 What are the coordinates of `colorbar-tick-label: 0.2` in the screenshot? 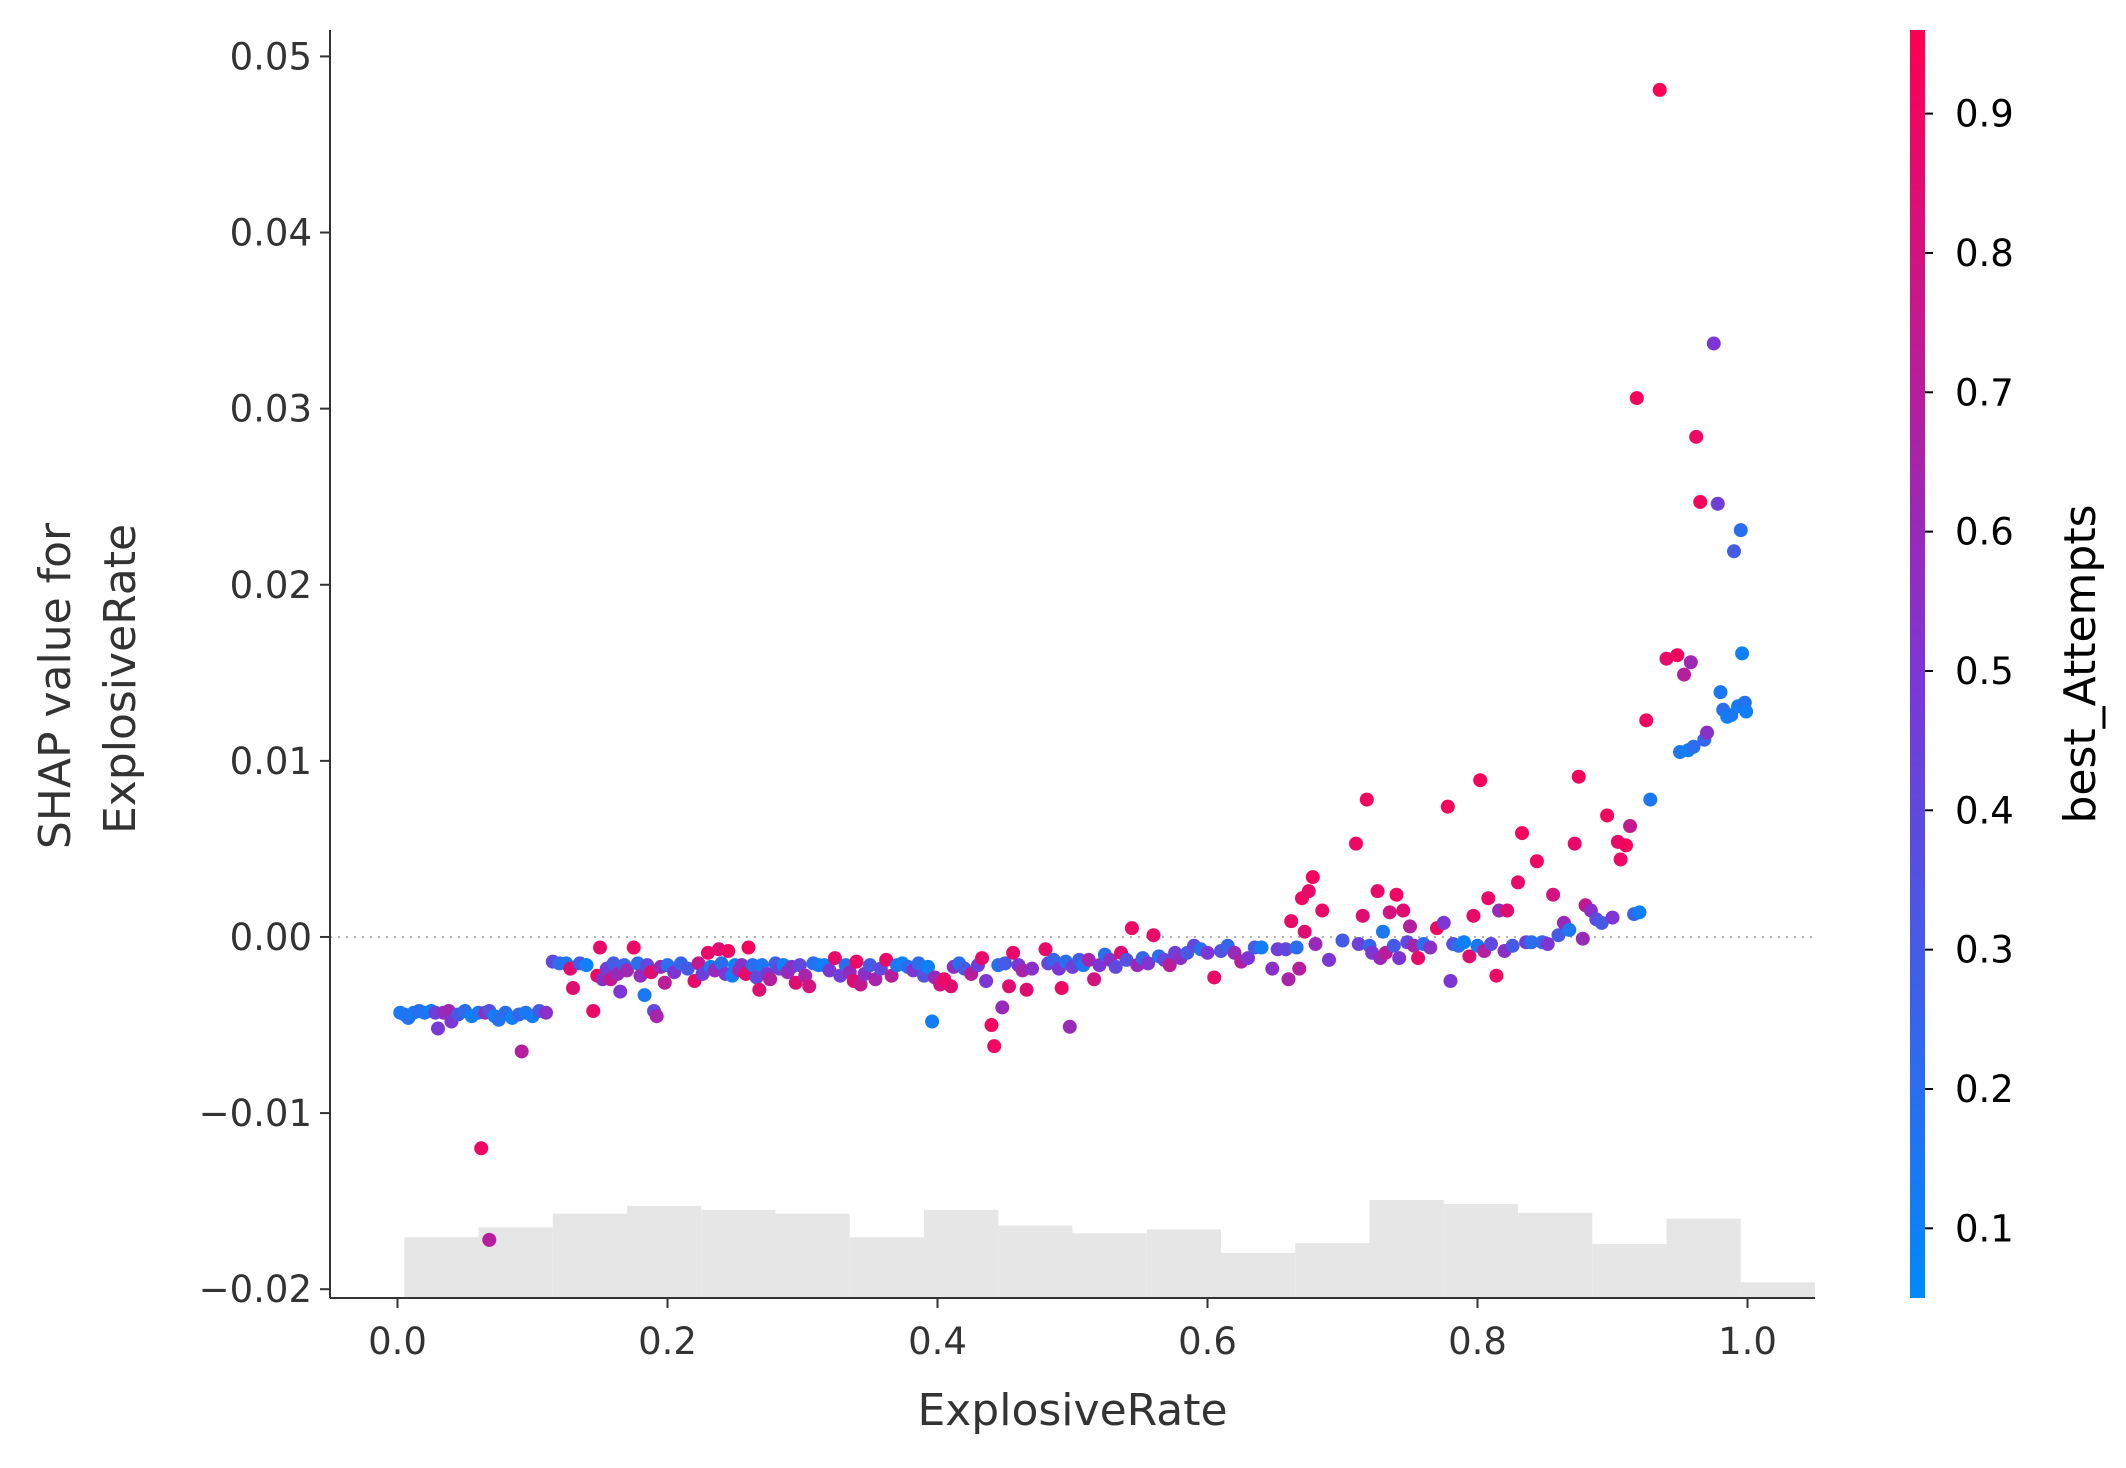 It's located at (1984, 1089).